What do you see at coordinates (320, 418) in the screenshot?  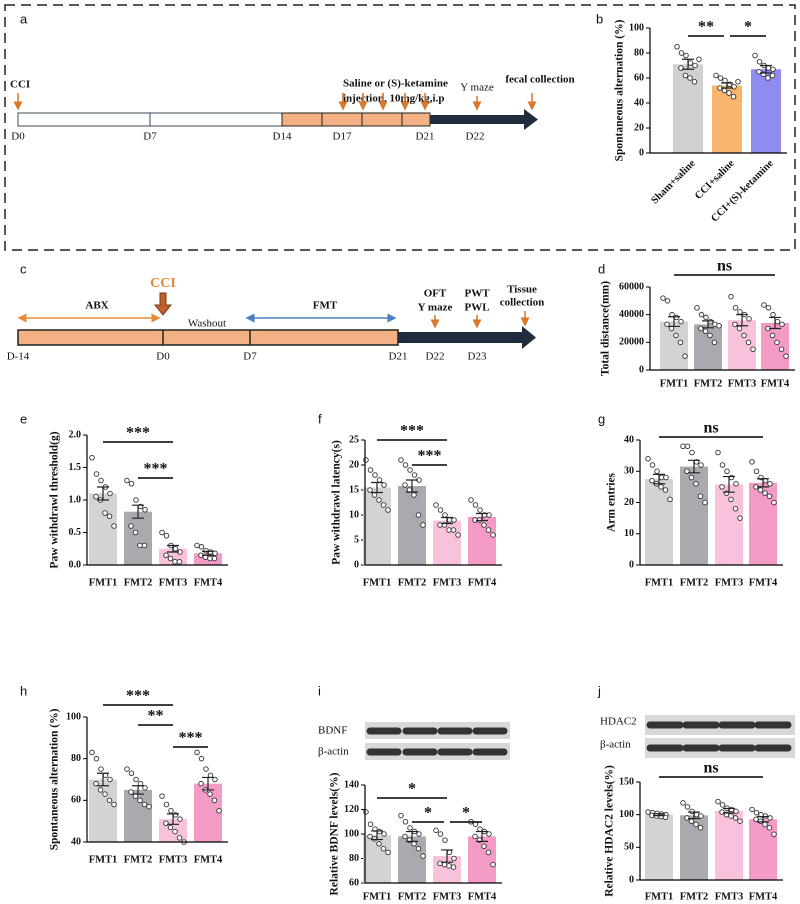 I see `panel-letter: f` at bounding box center [320, 418].